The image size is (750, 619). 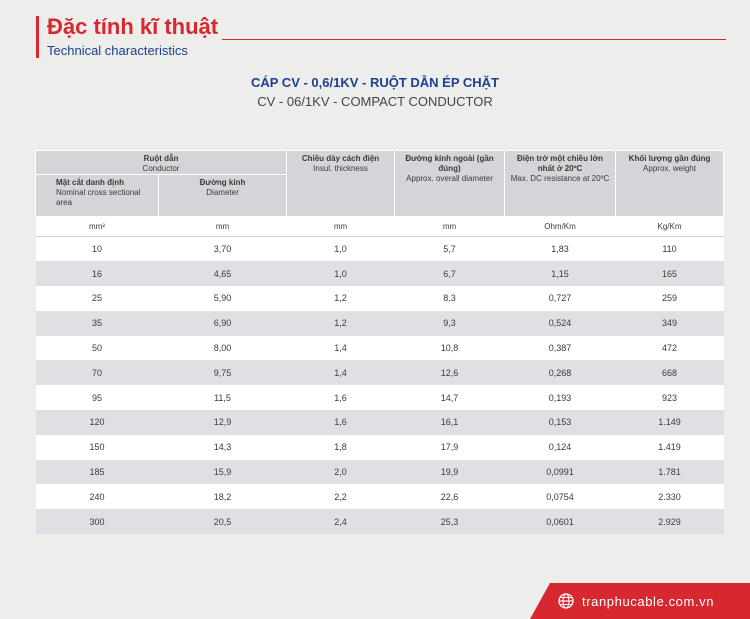 I want to click on units-row: mm² mm mm mm Ohm/Km Kg/Km, so click(x=379, y=226).